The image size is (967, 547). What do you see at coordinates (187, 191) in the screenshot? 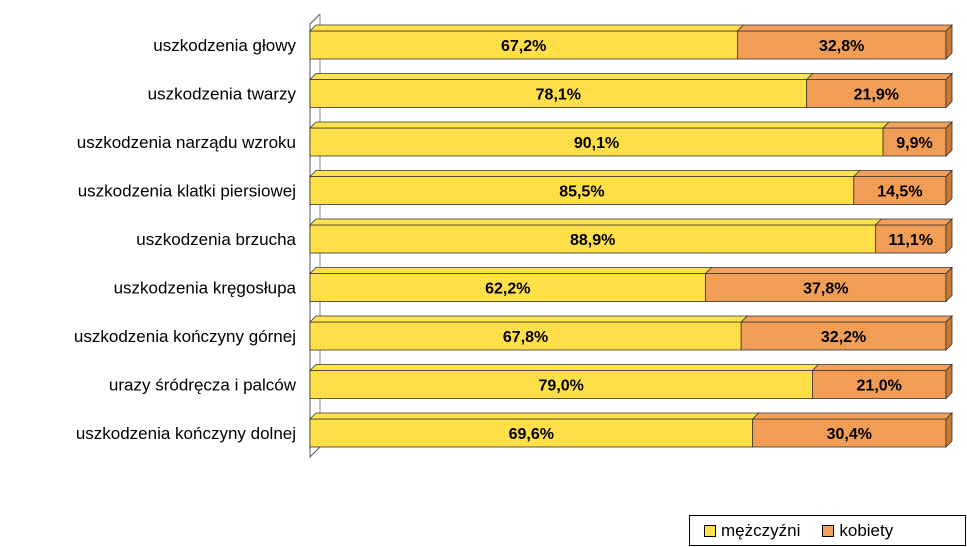
I see `category-label: uszkodzenia klatki piersiowej` at bounding box center [187, 191].